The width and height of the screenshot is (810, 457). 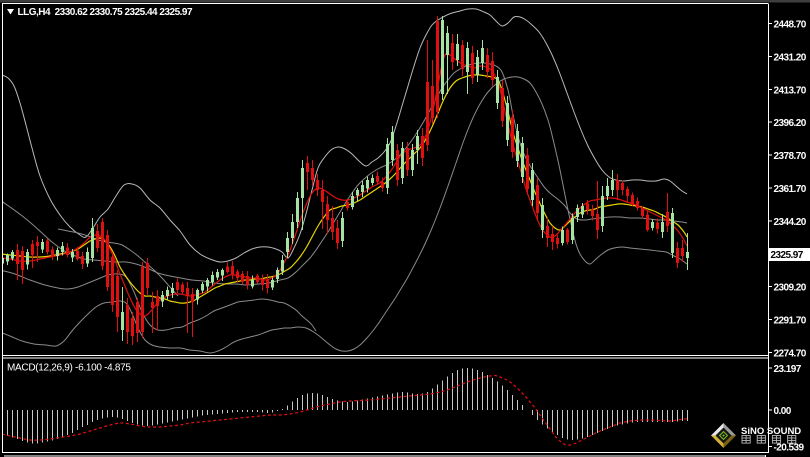 I want to click on svg-text: 2413.70, so click(x=790, y=90).